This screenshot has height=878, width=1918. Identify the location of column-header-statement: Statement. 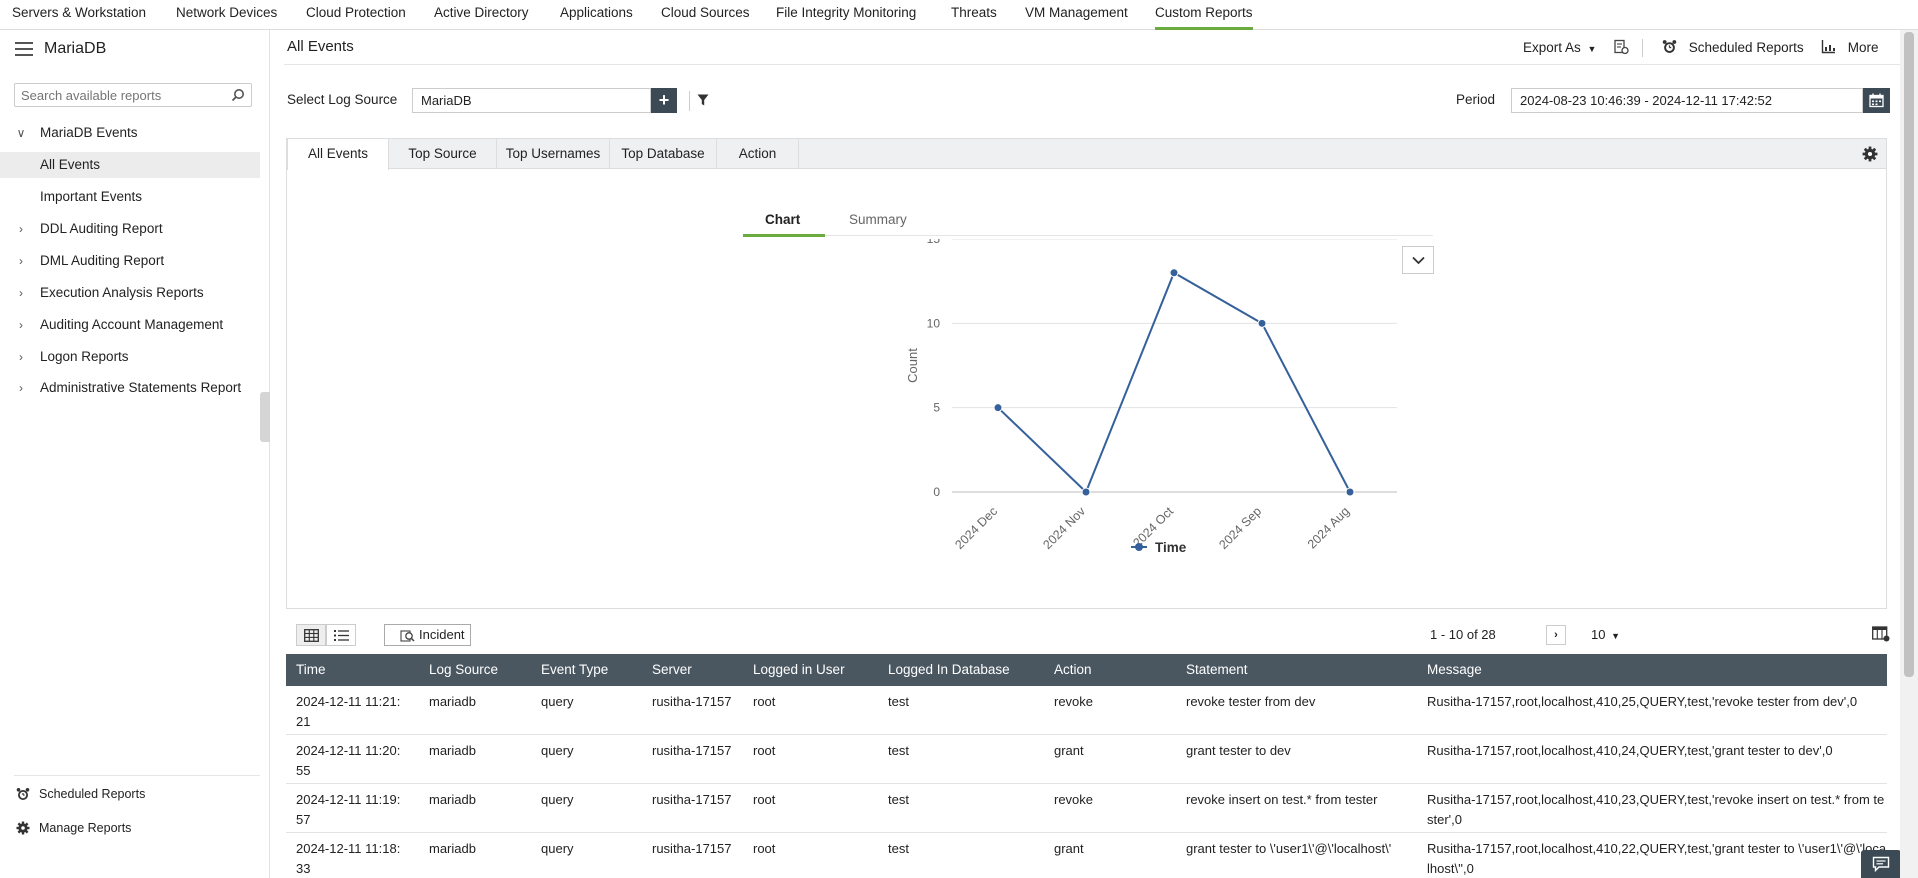
(1217, 669).